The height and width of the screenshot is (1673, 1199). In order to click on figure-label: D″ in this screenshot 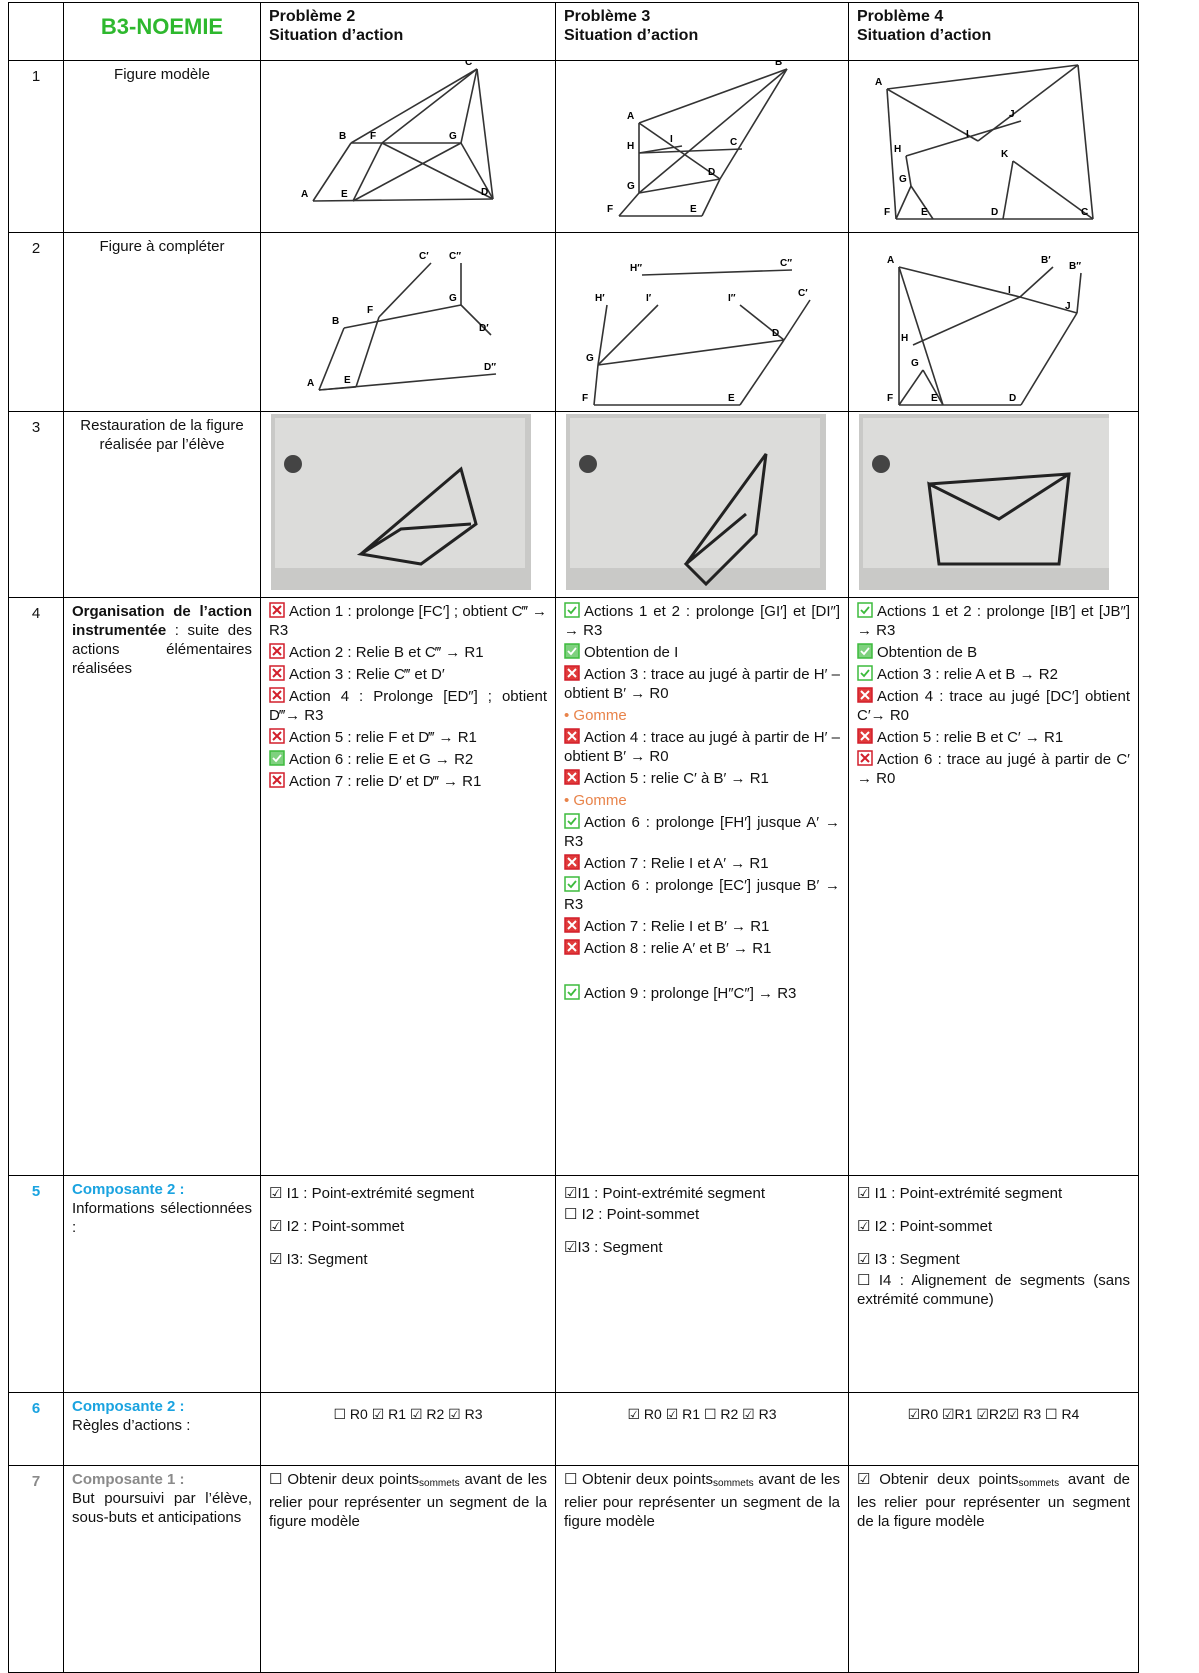, I will do `click(490, 367)`.